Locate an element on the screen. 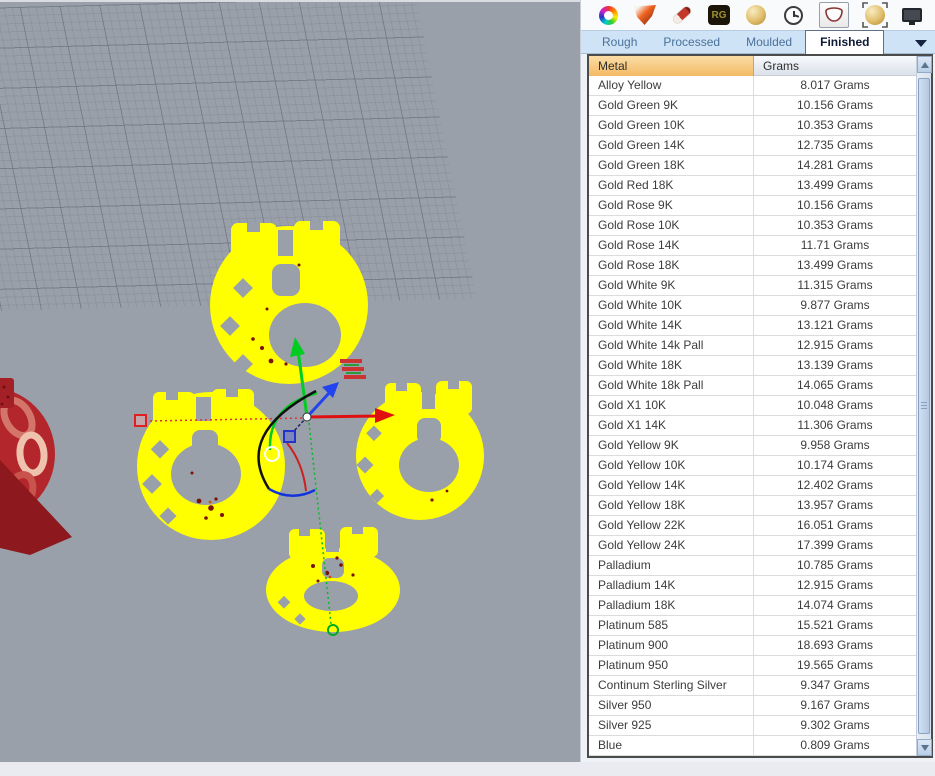 The width and height of the screenshot is (935, 776). table-row: Continum Sterling Silver 9.347 Grams is located at coordinates (752, 686).